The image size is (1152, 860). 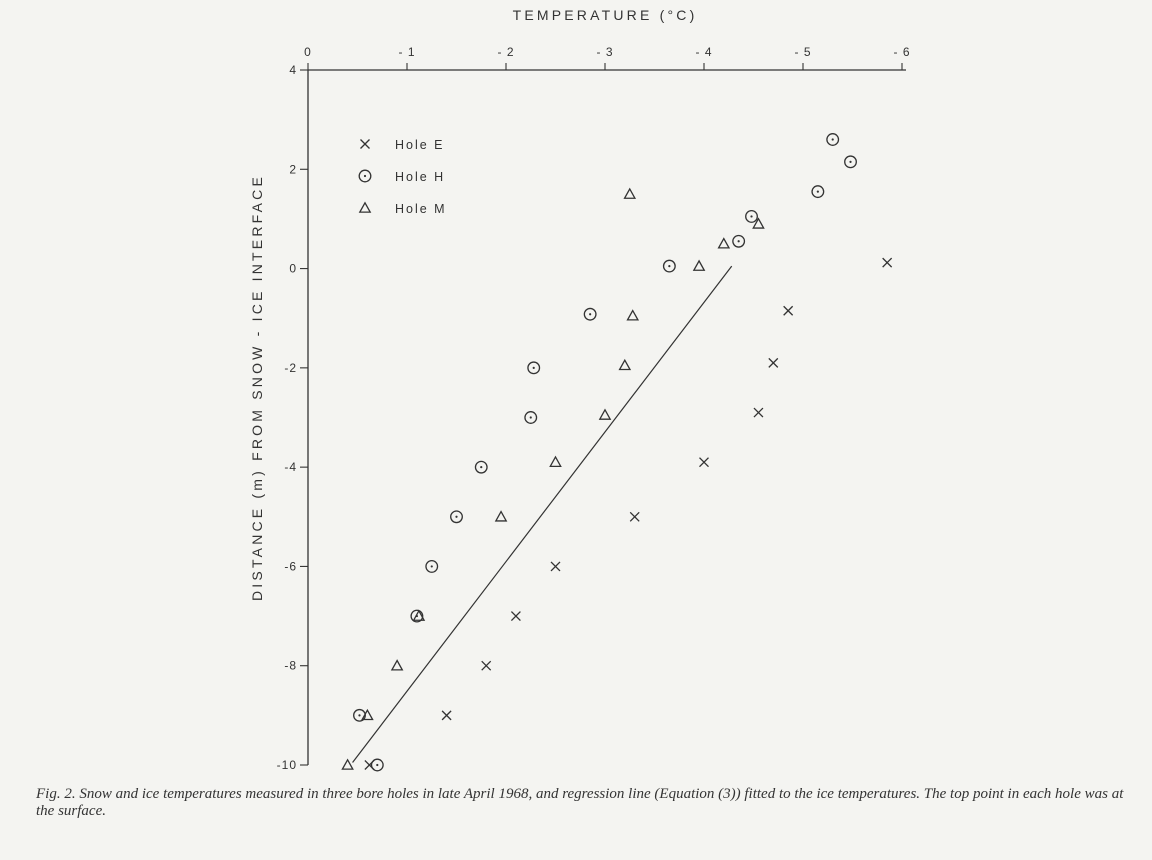 What do you see at coordinates (420, 177) in the screenshot?
I see `legend-label: Hole H` at bounding box center [420, 177].